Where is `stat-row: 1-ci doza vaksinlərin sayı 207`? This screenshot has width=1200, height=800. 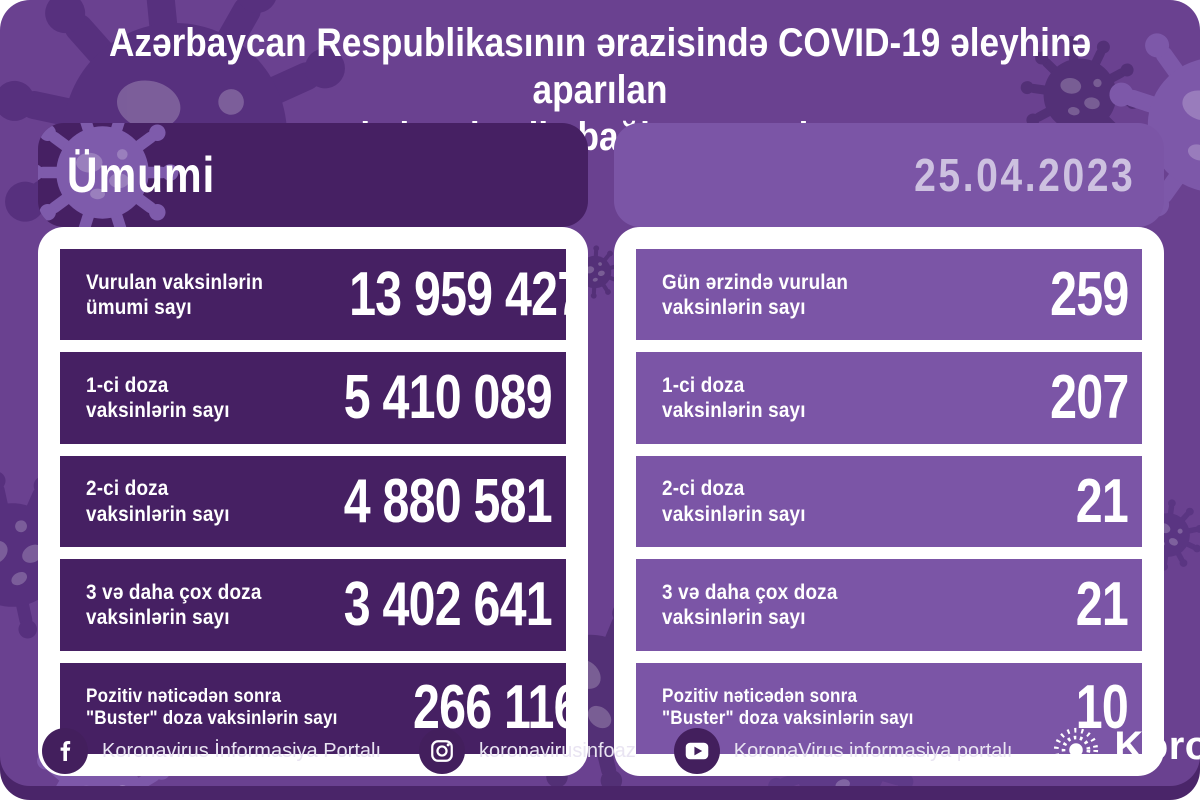
stat-row: 1-ci doza vaksinlərin sayı 207 is located at coordinates (889, 398).